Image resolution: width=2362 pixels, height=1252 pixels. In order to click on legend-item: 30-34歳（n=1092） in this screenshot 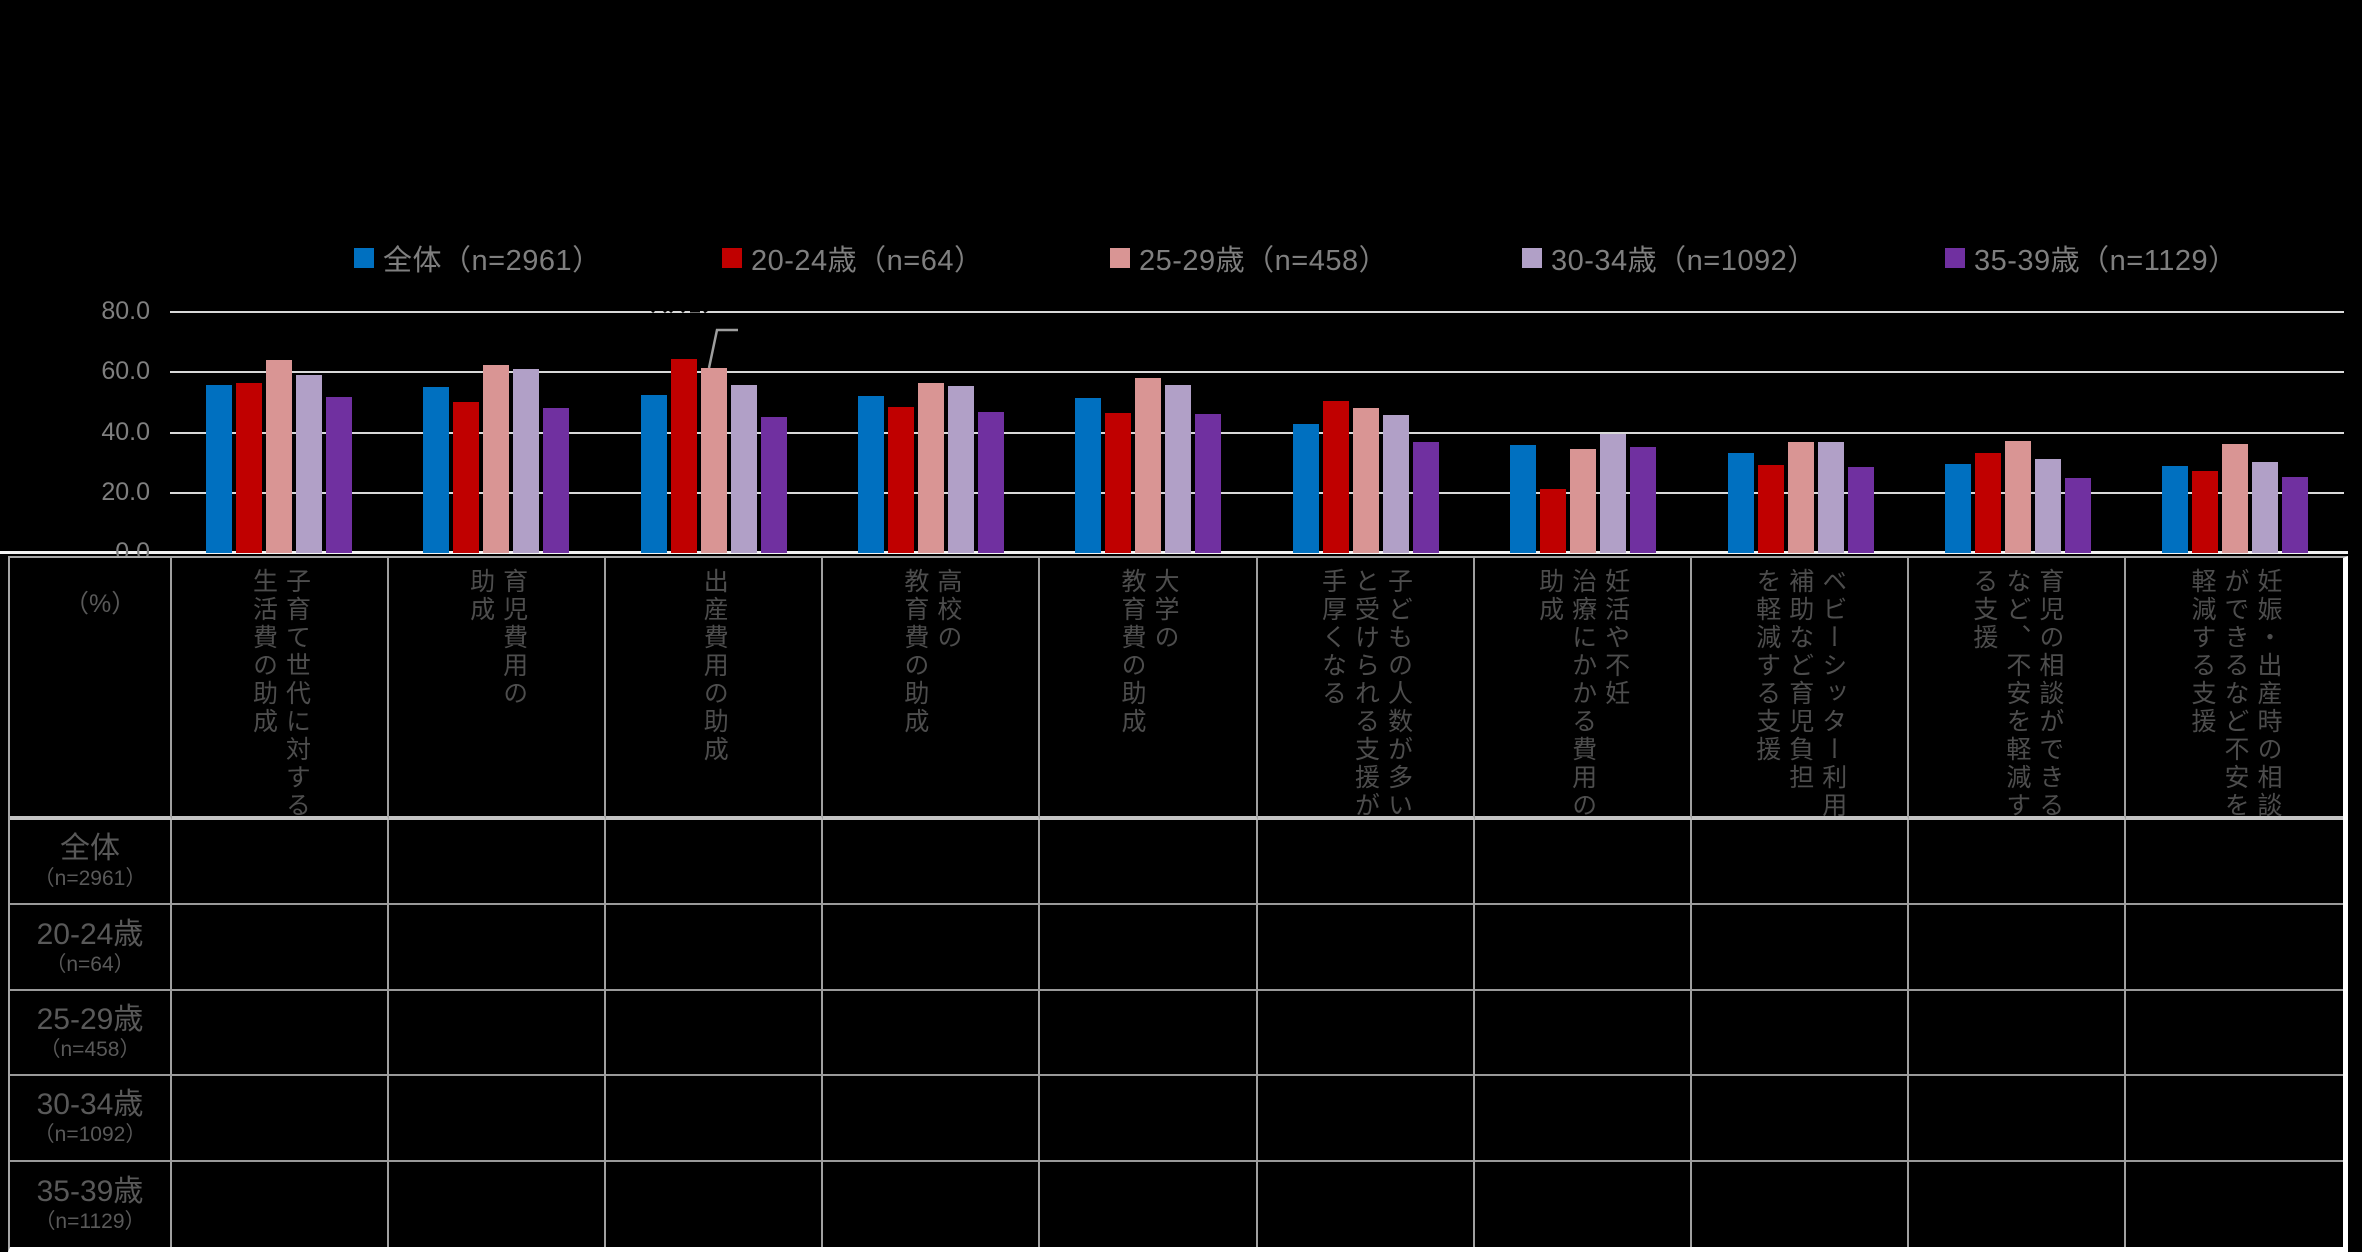, I will do `click(1669, 258)`.